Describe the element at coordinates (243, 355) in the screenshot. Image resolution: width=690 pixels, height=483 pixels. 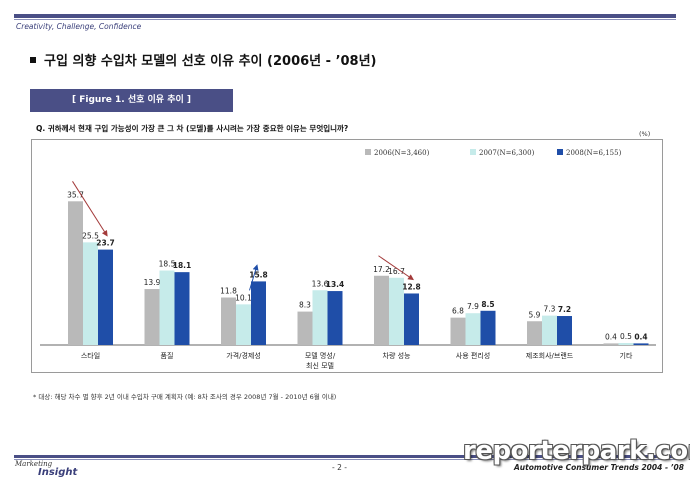
I see `category-label: 가격/경제성` at that location.